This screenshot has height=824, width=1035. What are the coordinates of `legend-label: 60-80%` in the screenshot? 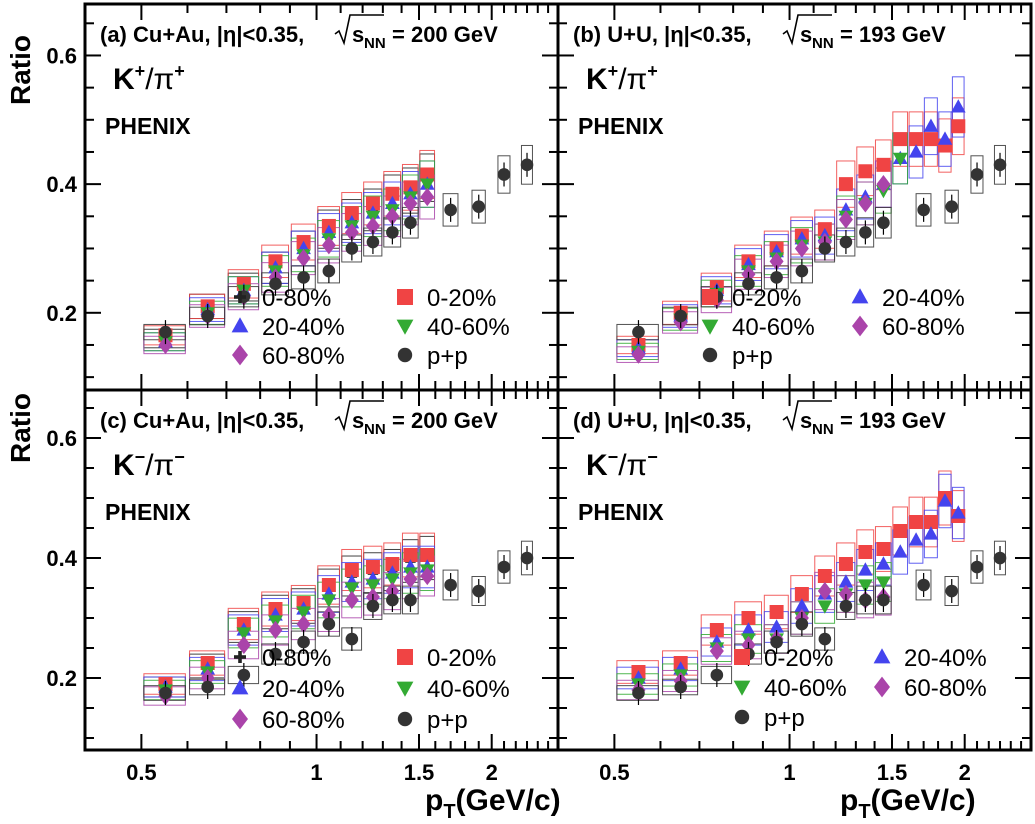 It's located at (945, 688).